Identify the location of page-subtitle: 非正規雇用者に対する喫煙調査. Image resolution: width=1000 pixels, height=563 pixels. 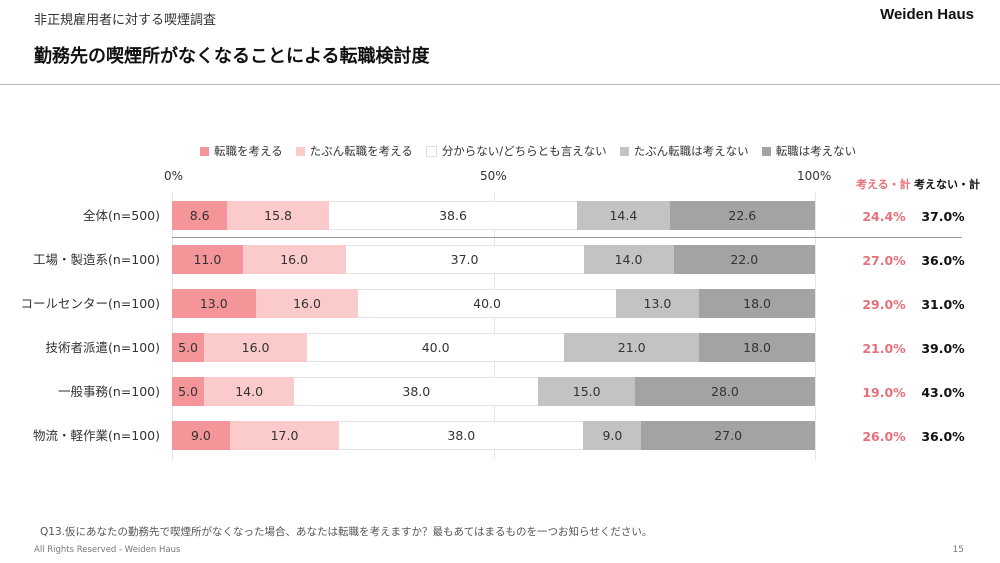
(125, 20).